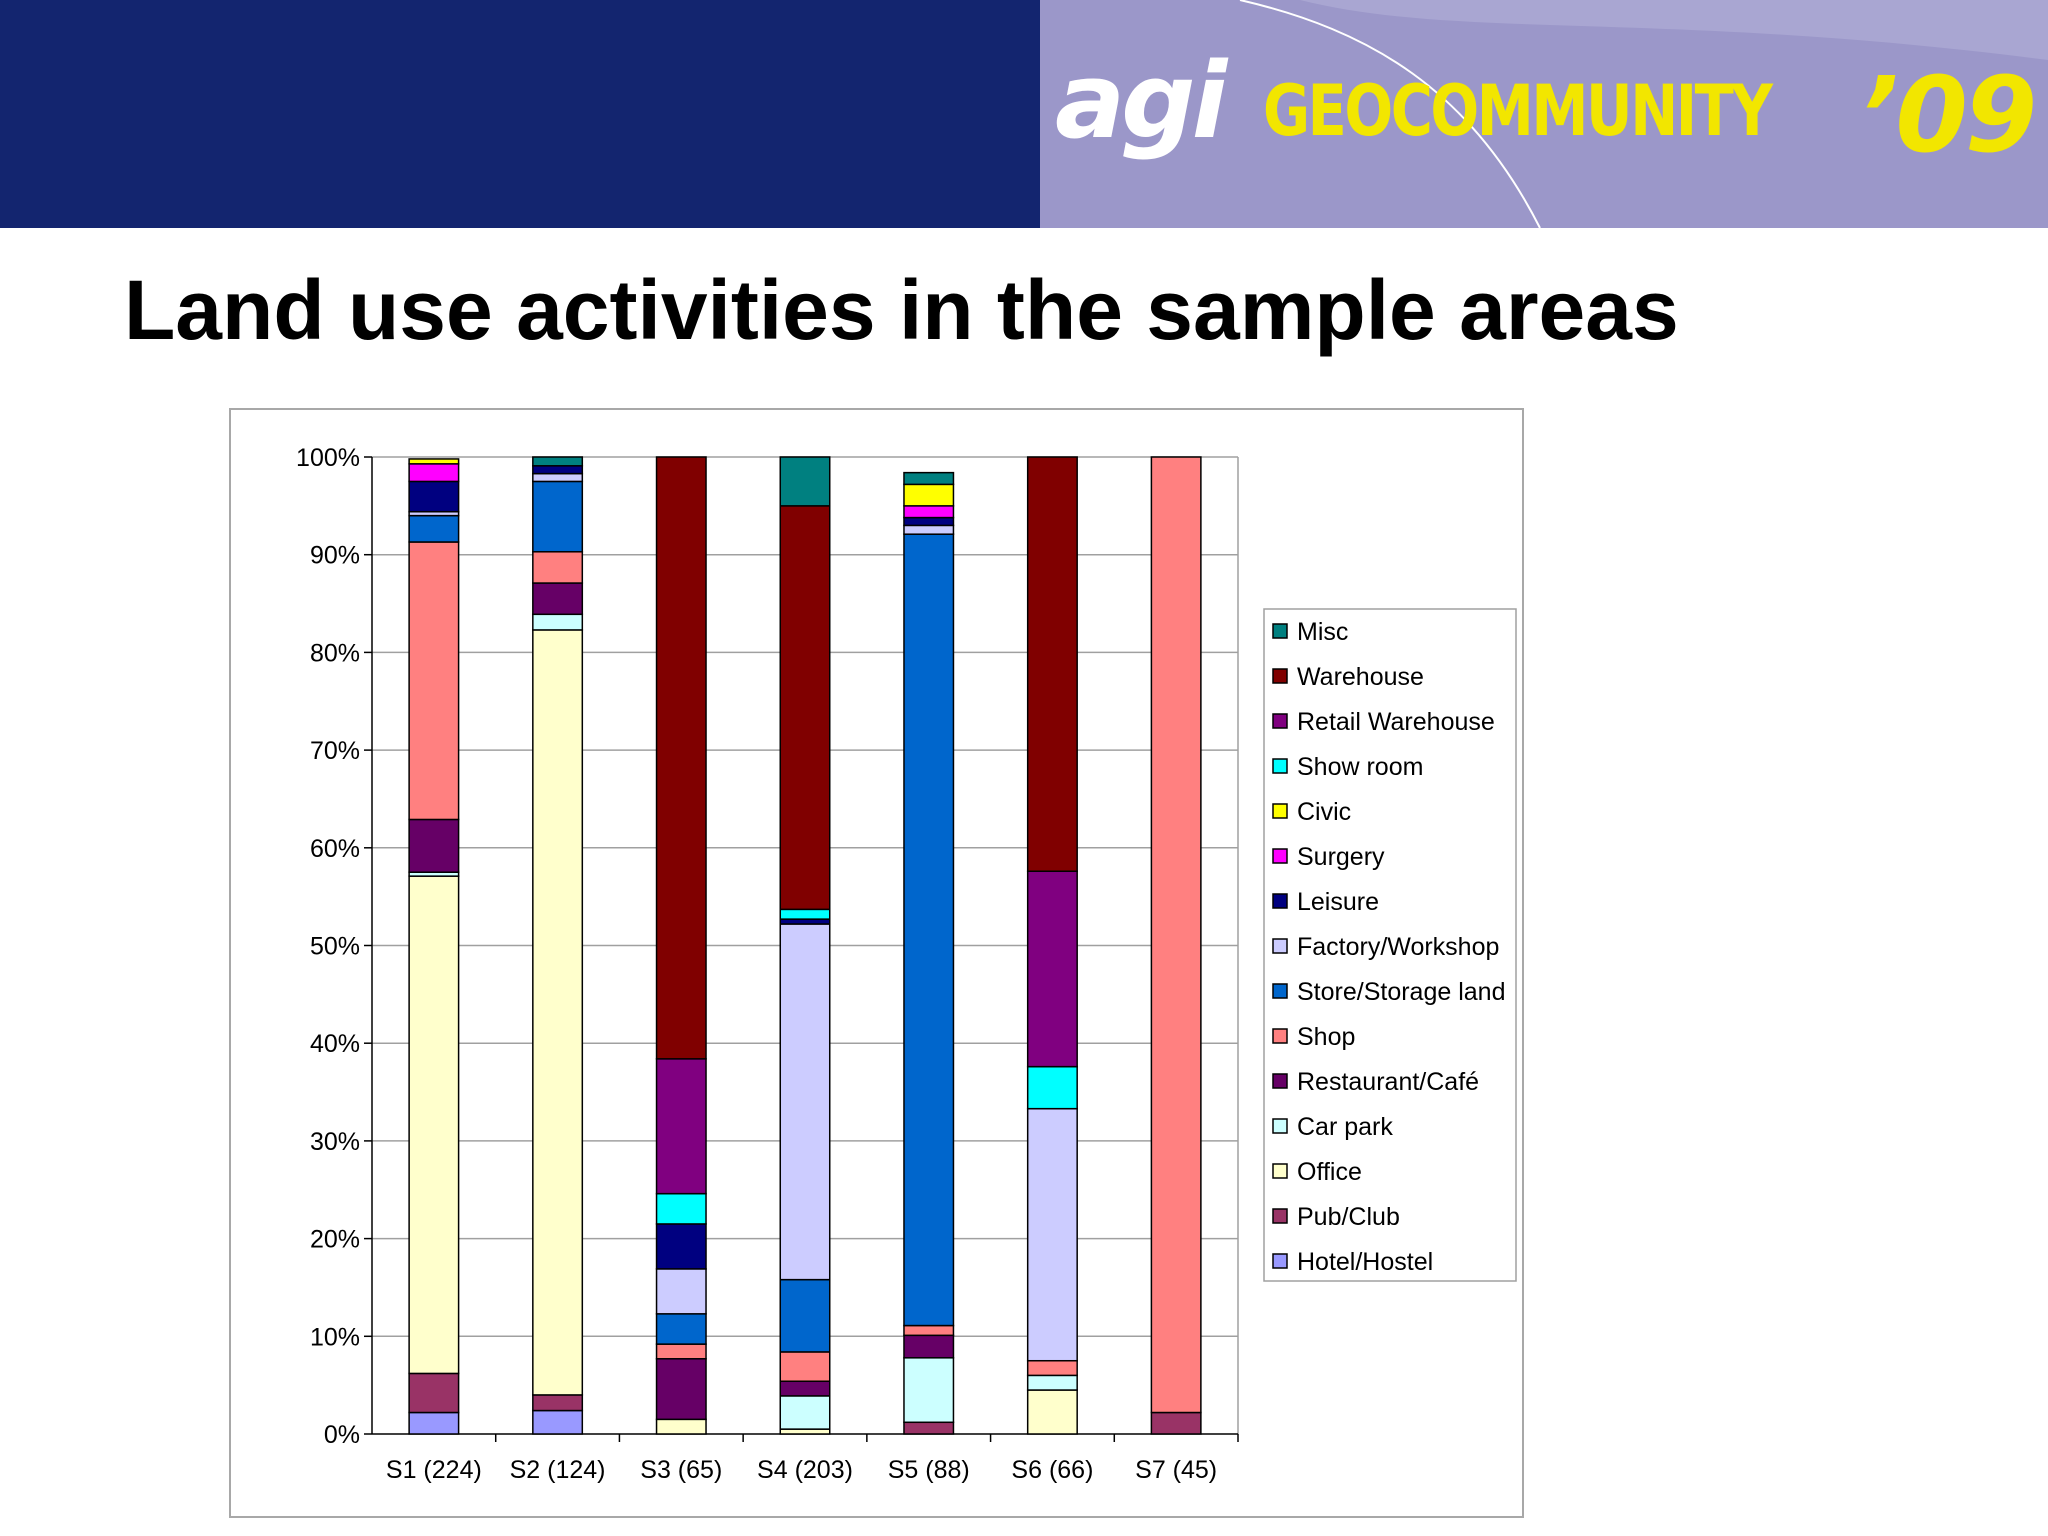 The width and height of the screenshot is (2048, 1536). I want to click on x-tick-label: S7 (45), so click(1176, 1470).